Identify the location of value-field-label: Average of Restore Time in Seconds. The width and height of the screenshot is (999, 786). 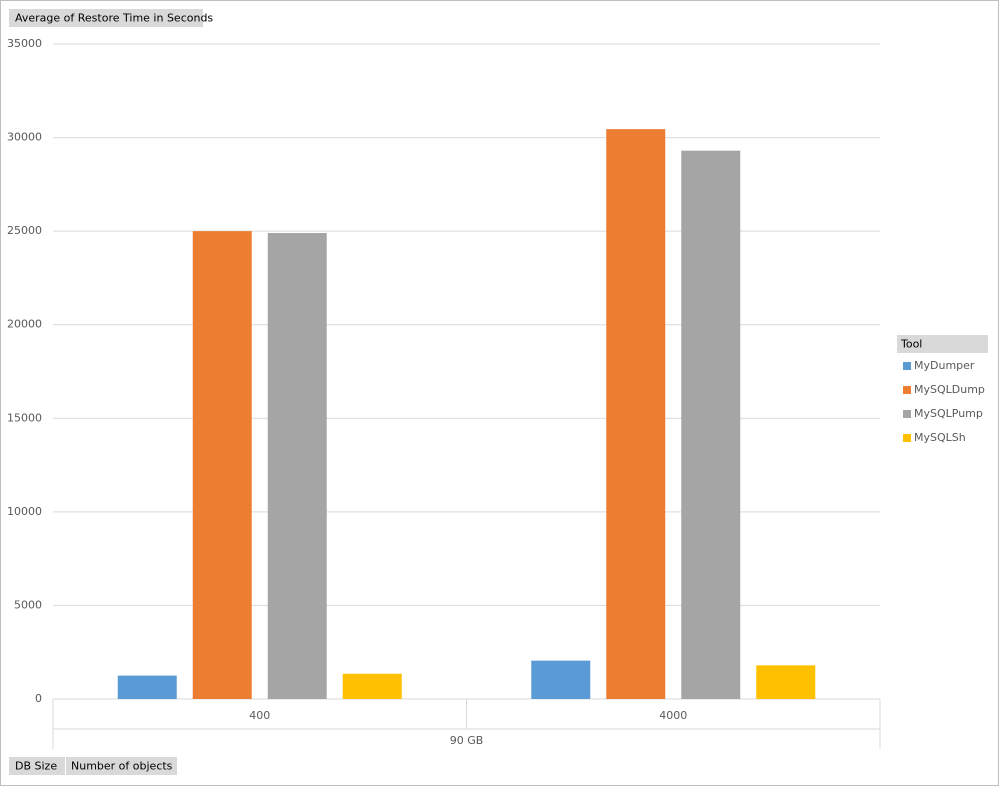
(114, 18).